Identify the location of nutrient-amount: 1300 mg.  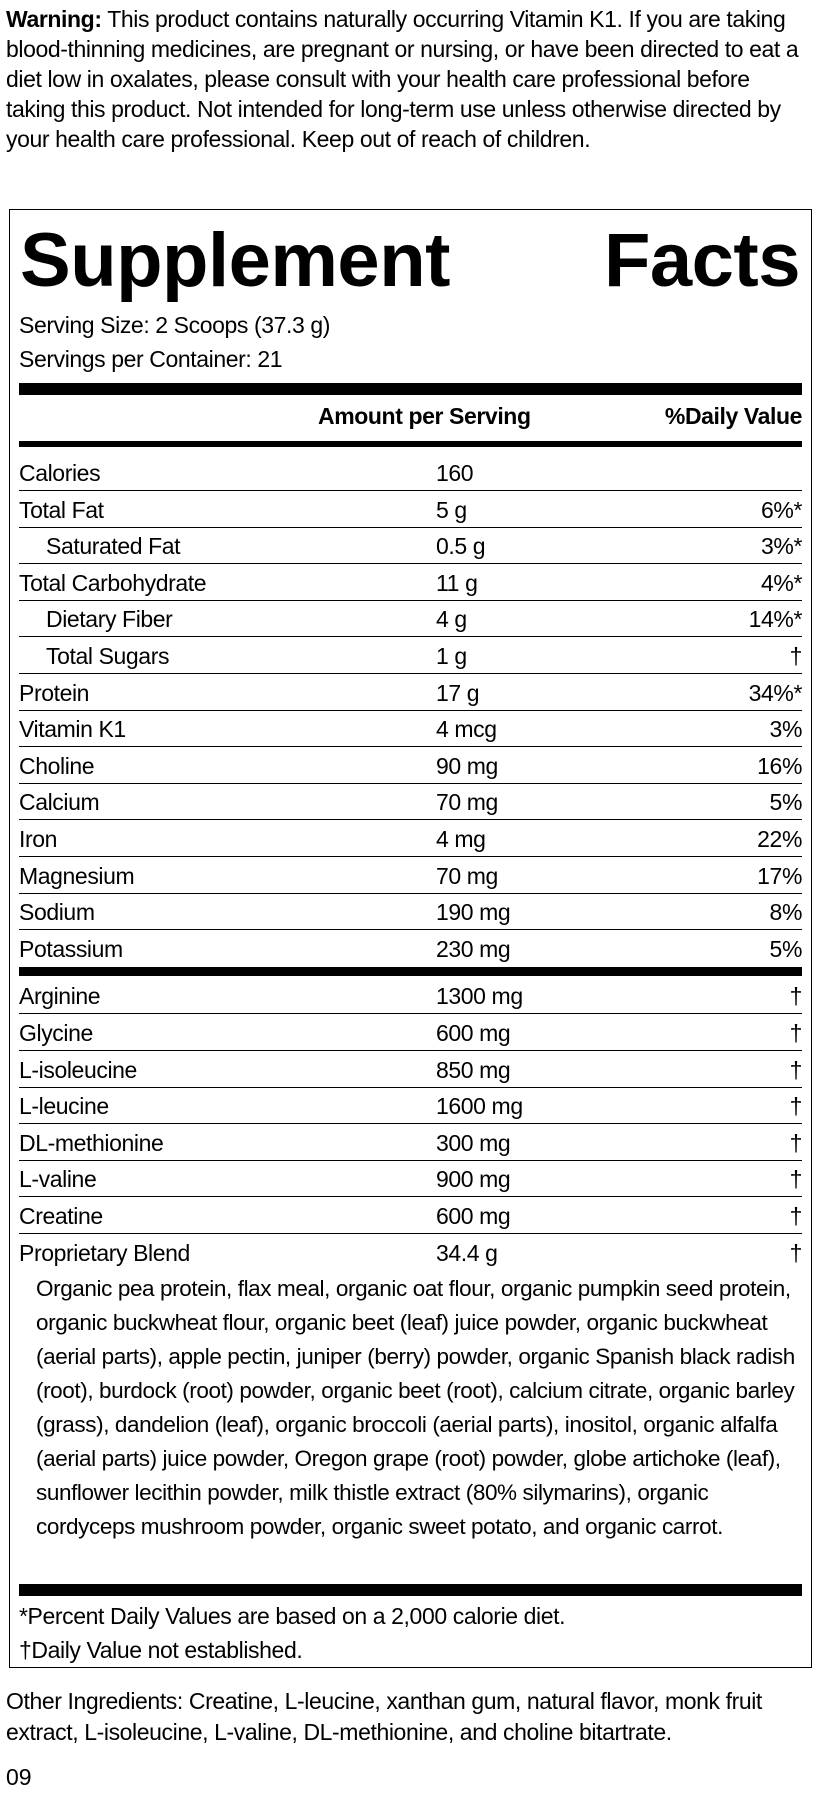
(479, 996).